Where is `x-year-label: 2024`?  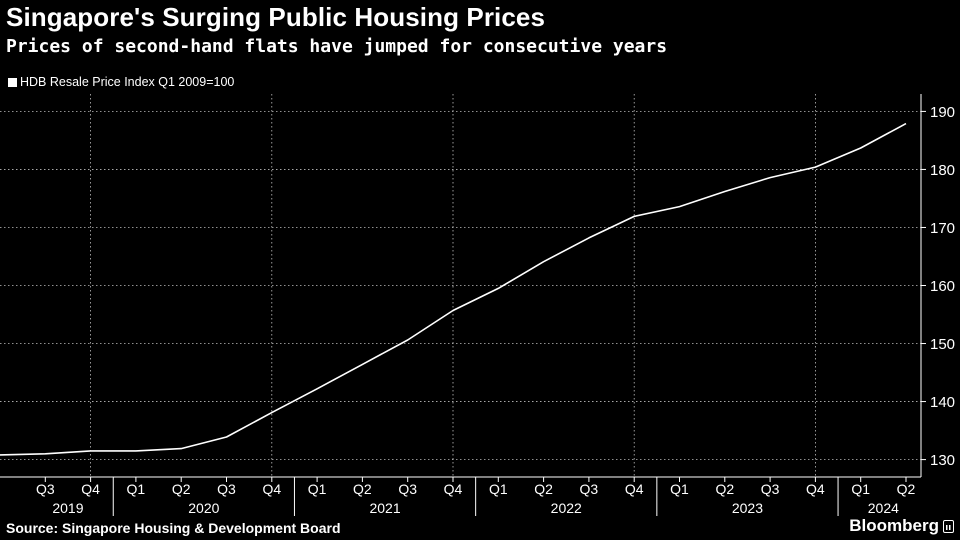 x-year-label: 2024 is located at coordinates (883, 508).